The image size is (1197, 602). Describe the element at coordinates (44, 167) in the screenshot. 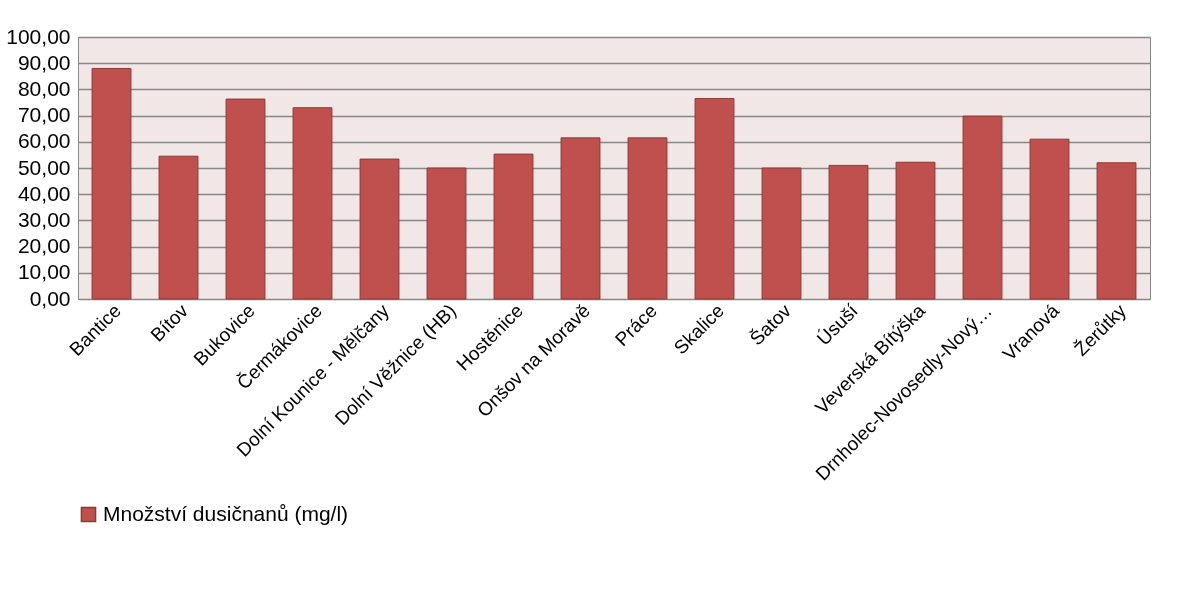

I see `y-tick-label: 50,00` at that location.